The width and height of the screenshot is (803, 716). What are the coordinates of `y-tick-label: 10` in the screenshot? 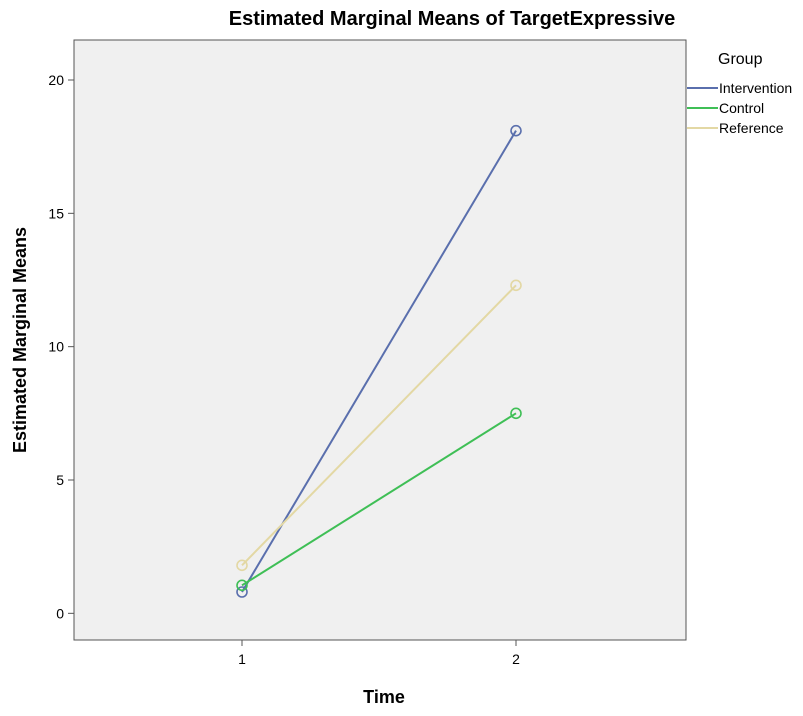 It's located at (56, 347).